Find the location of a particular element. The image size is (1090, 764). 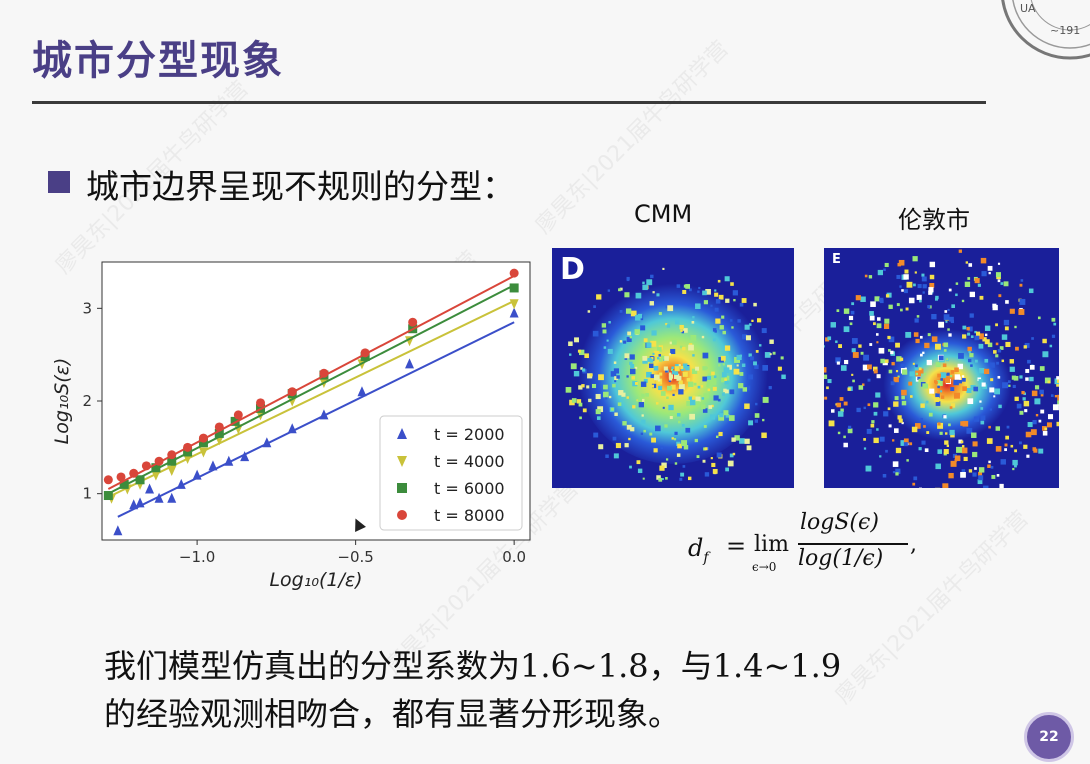

fractal-dimension-formula: df = lim ϵ→0 logS(ϵ) log(1/ϵ) , is located at coordinates (808, 543).